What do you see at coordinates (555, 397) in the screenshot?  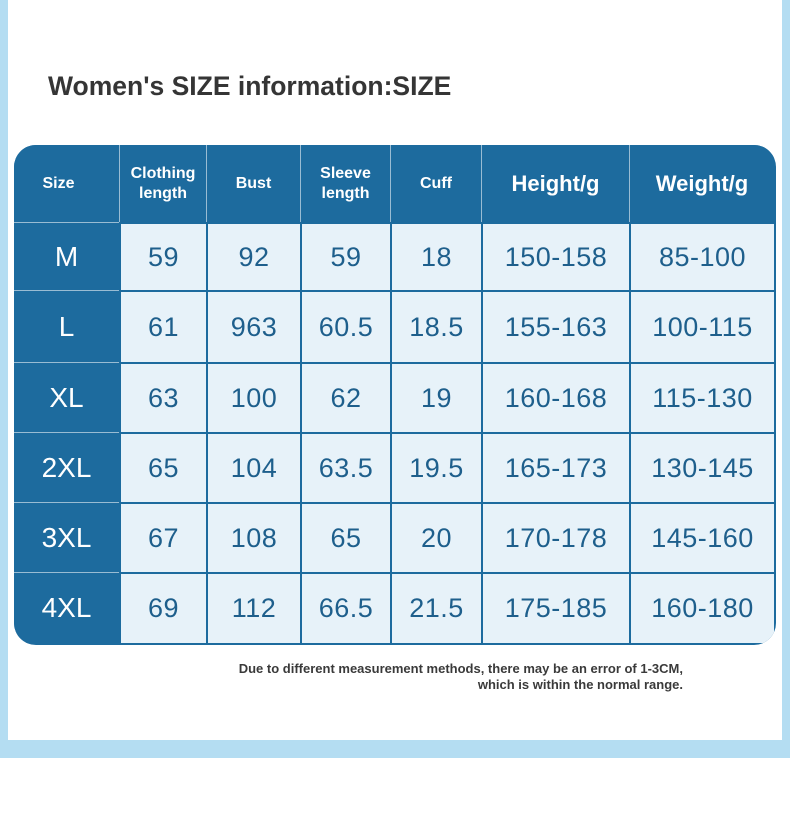 I see `height-value: 160-168` at bounding box center [555, 397].